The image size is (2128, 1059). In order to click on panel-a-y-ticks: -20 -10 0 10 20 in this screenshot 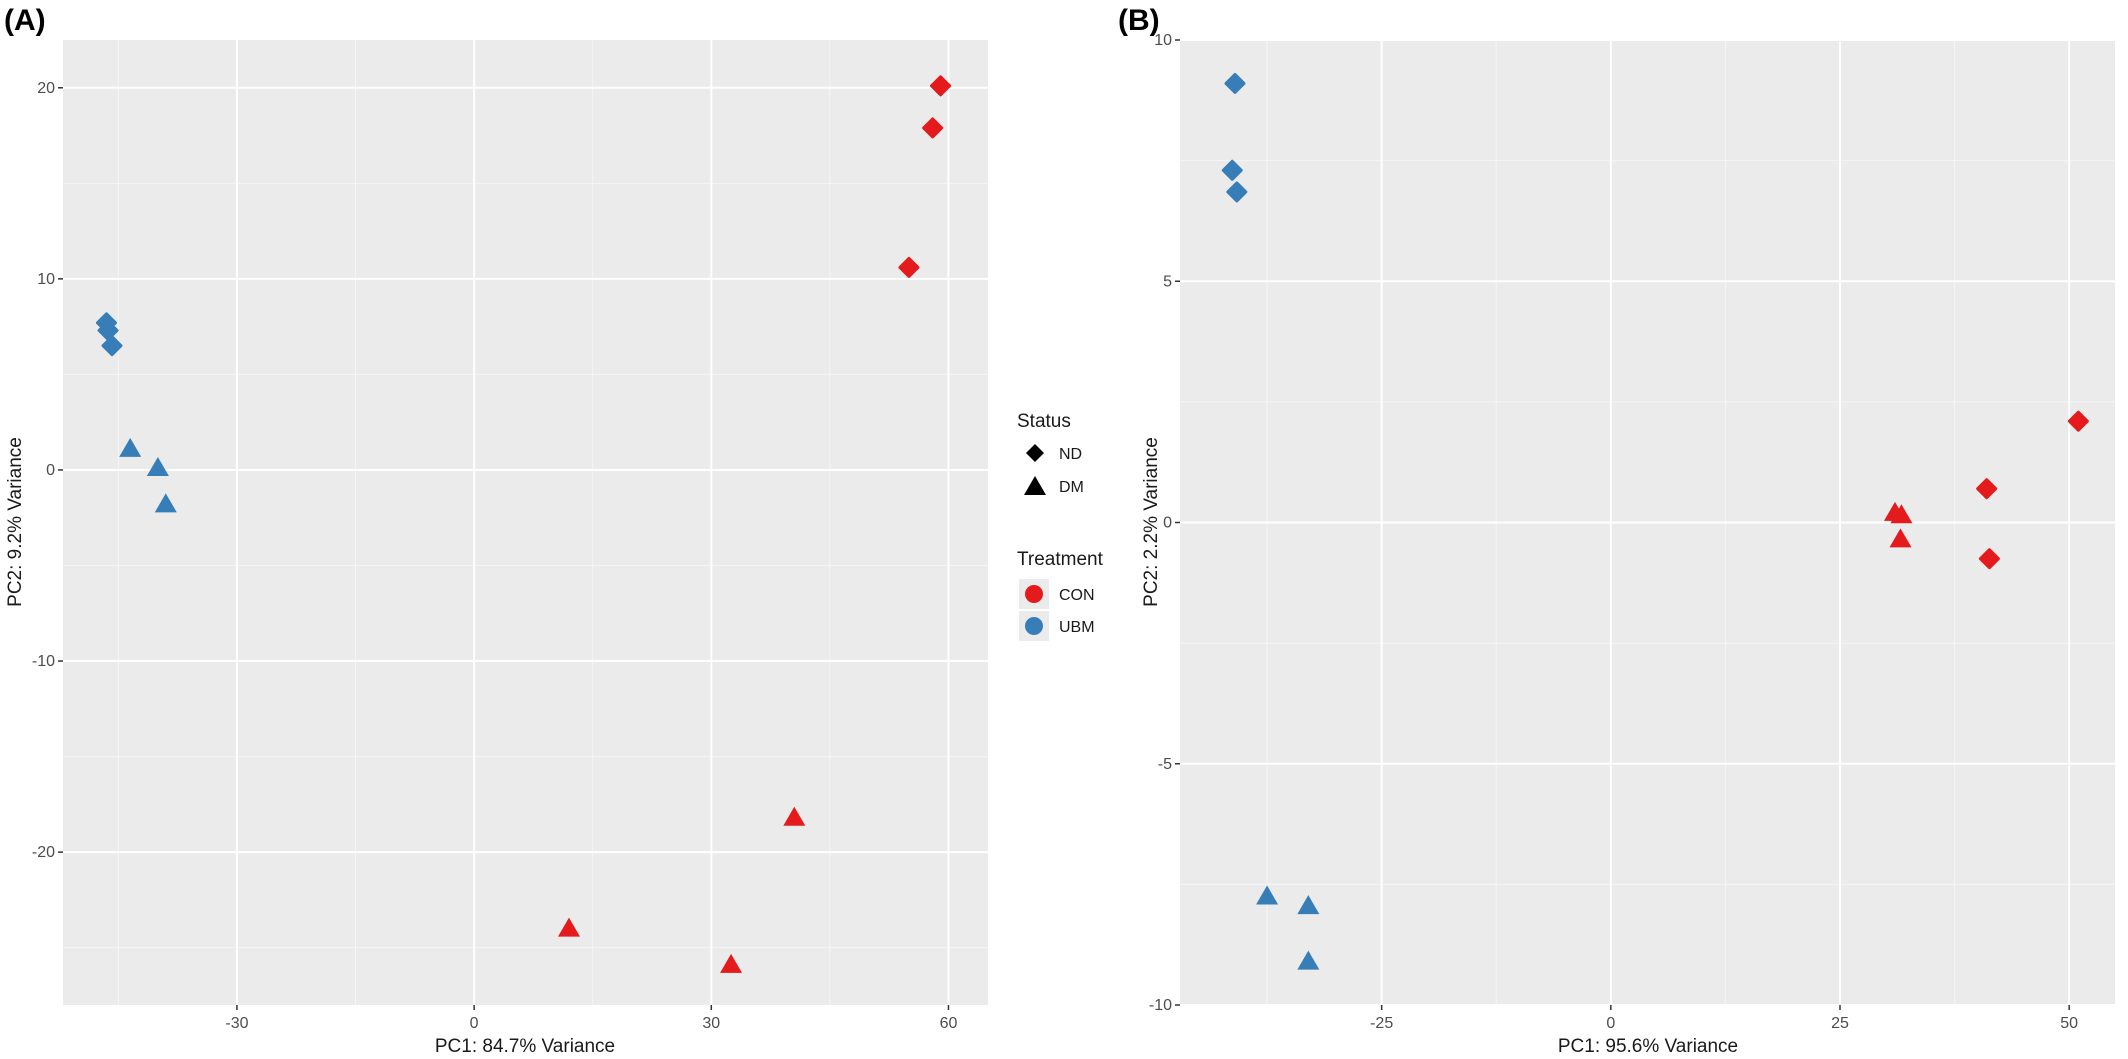, I will do `click(47, 470)`.